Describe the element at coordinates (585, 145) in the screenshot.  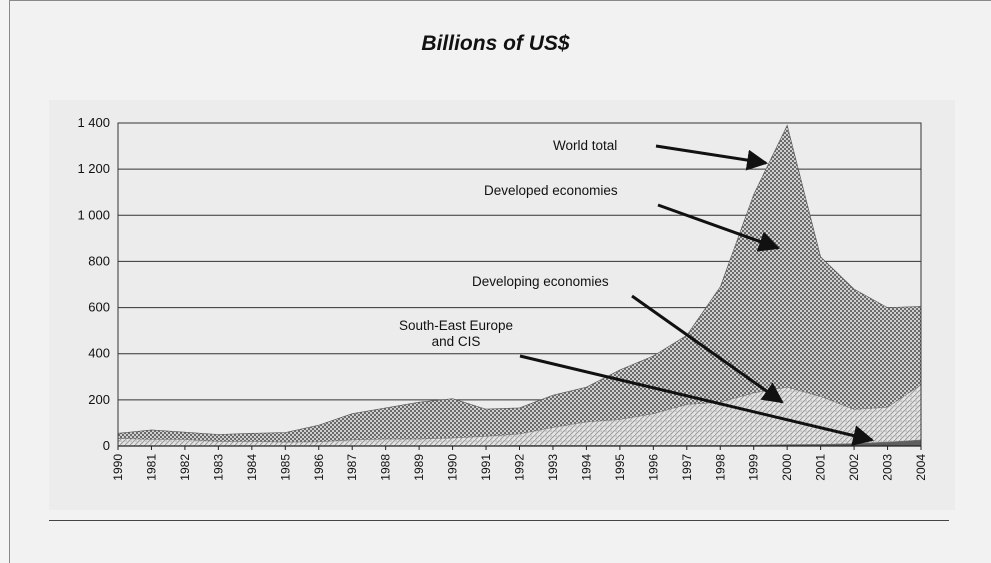
I see `annotation-label: World total` at that location.